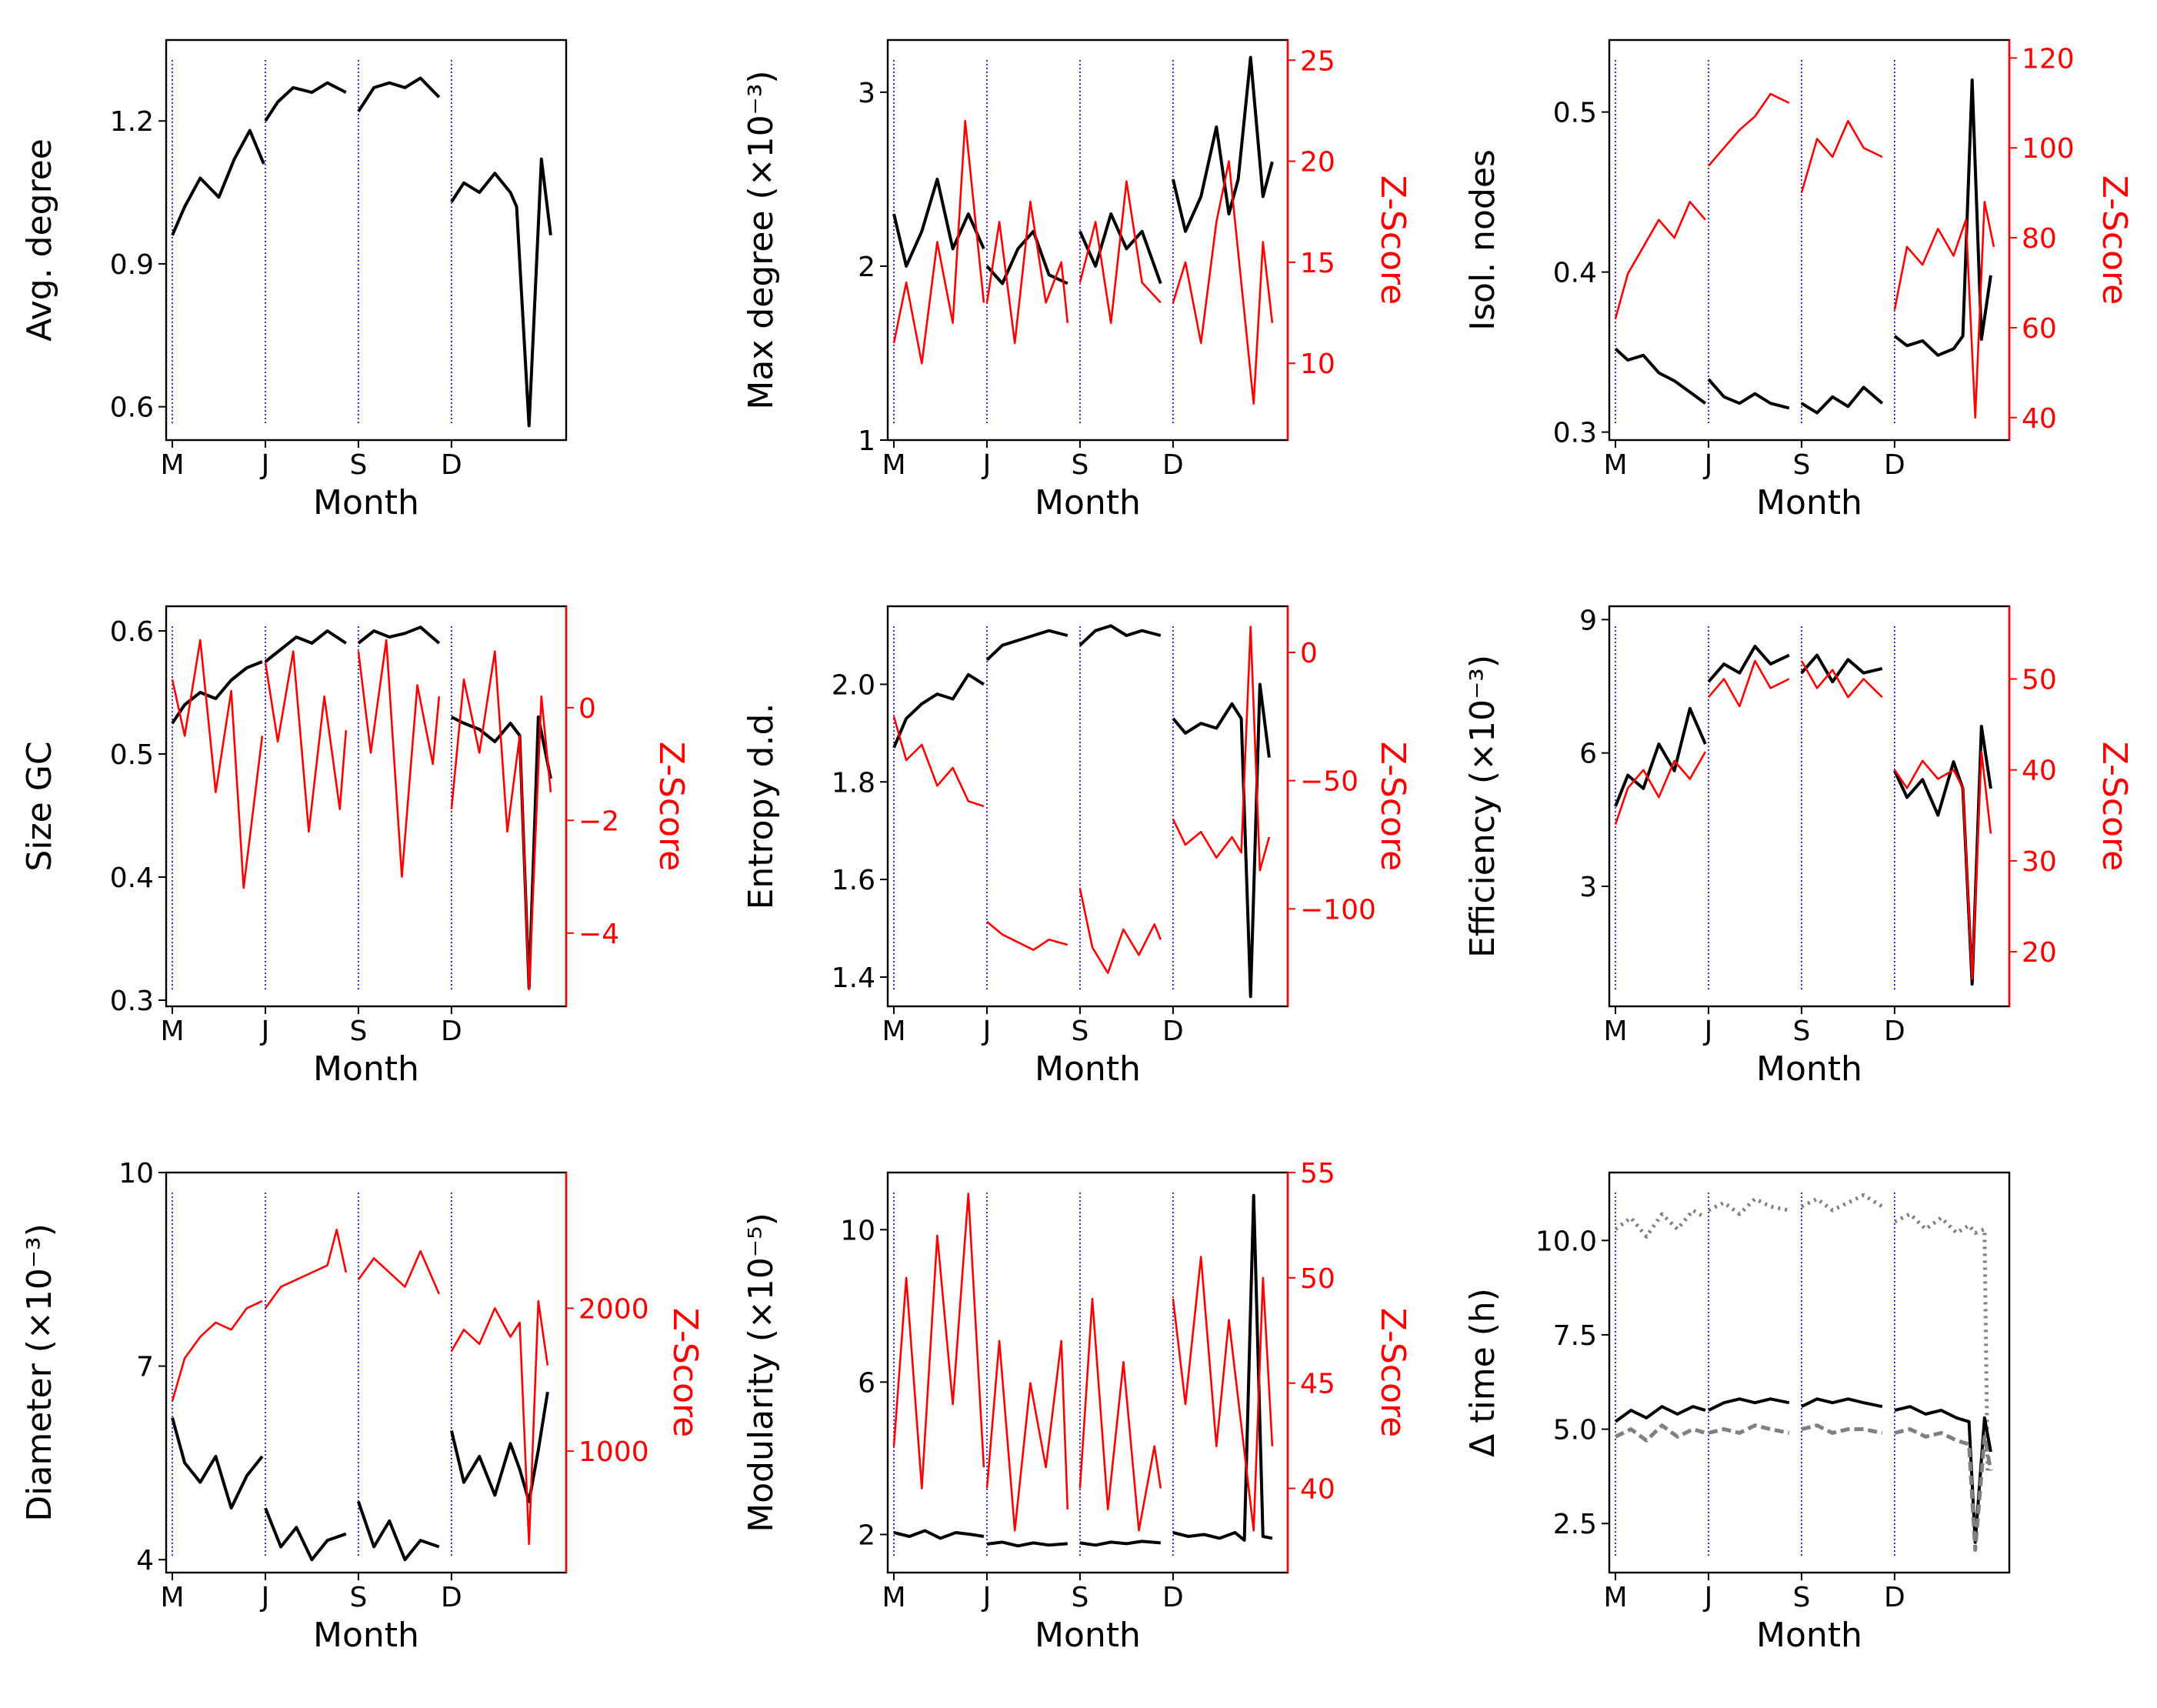  Describe the element at coordinates (1894, 465) in the screenshot. I see `x-tick-label: D` at that location.